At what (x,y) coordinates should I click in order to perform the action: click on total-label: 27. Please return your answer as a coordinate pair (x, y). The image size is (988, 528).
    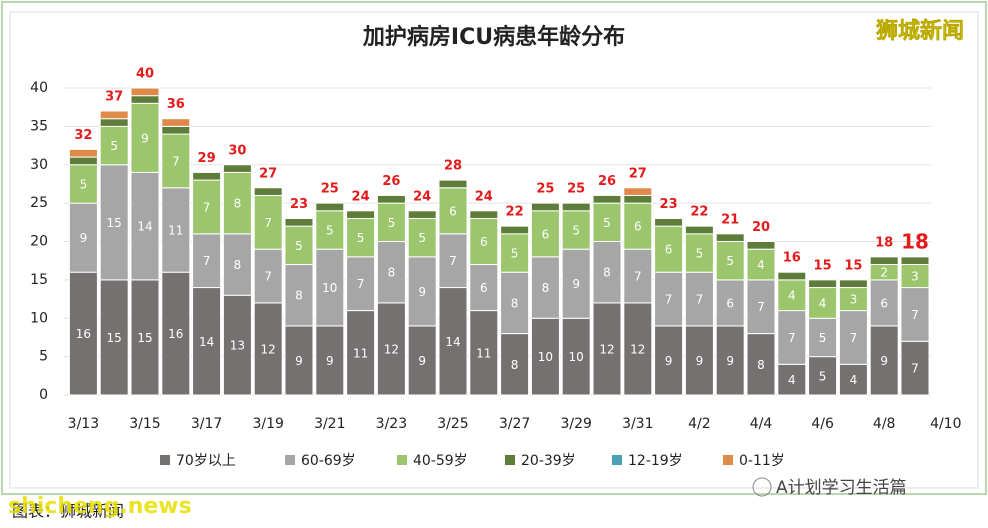
    Looking at the image, I should click on (268, 173).